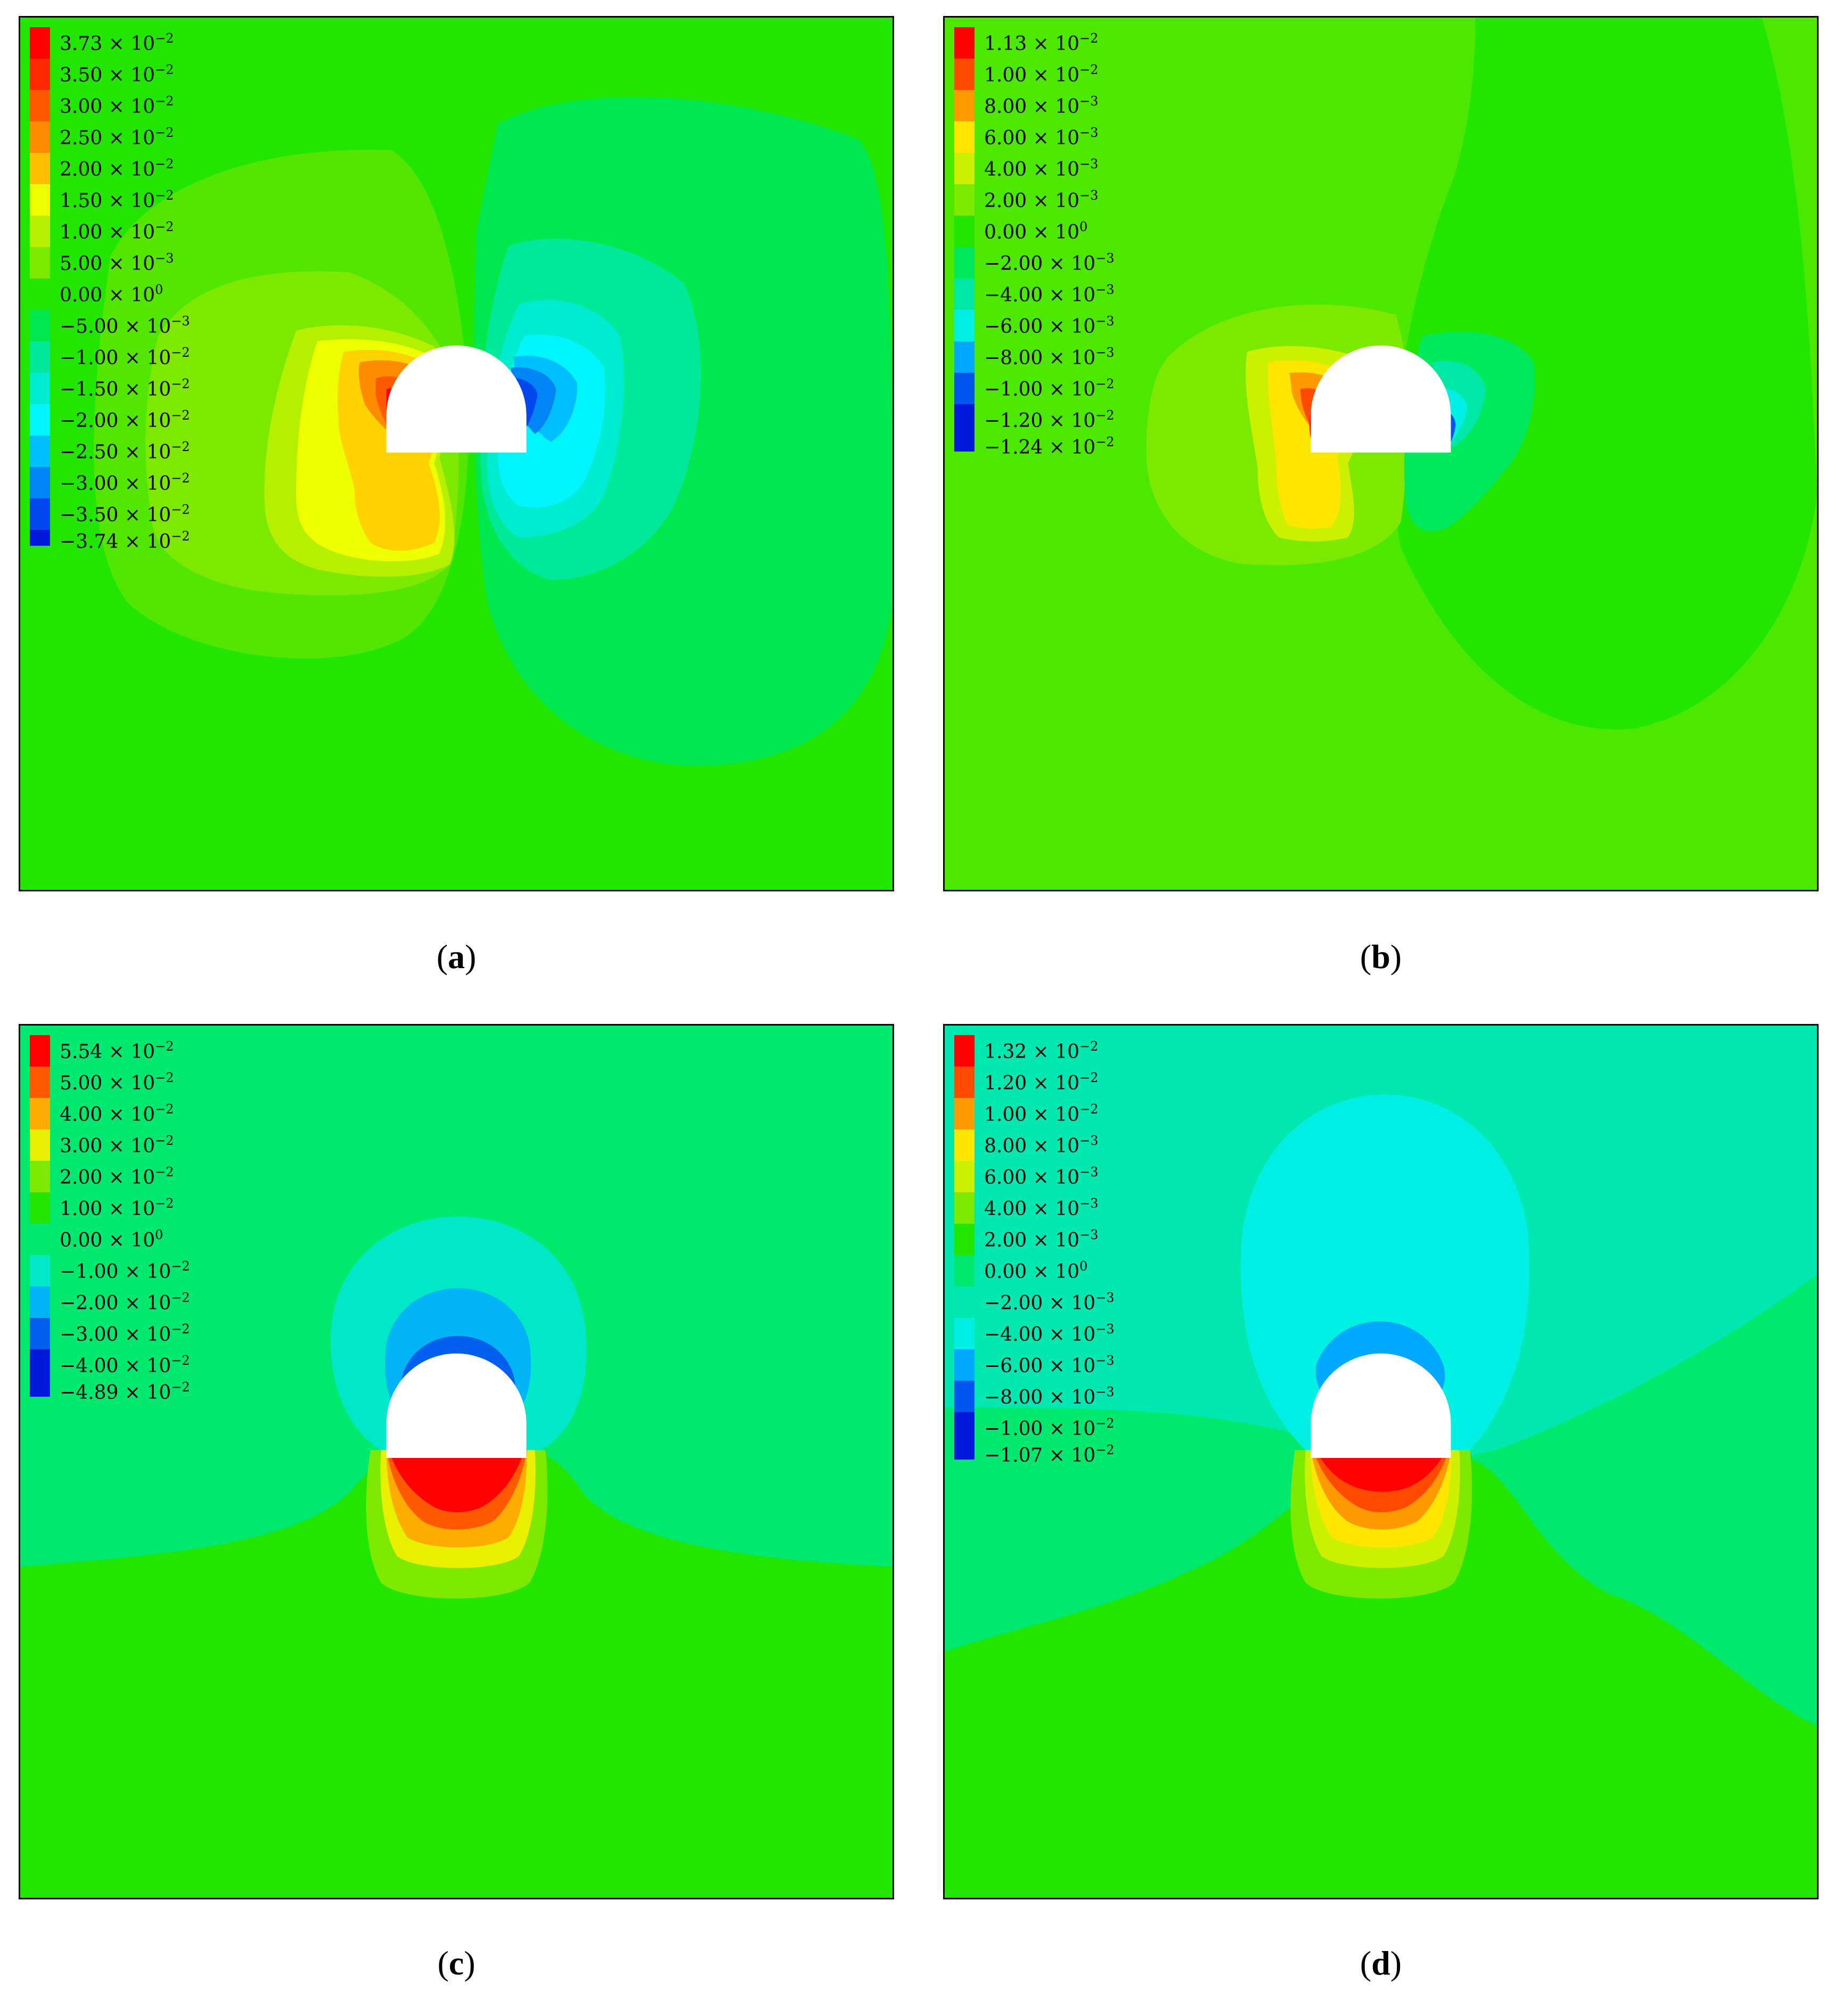 The width and height of the screenshot is (1842, 2016). I want to click on legend-entry: −2.50 × 10⁻², so click(110, 451).